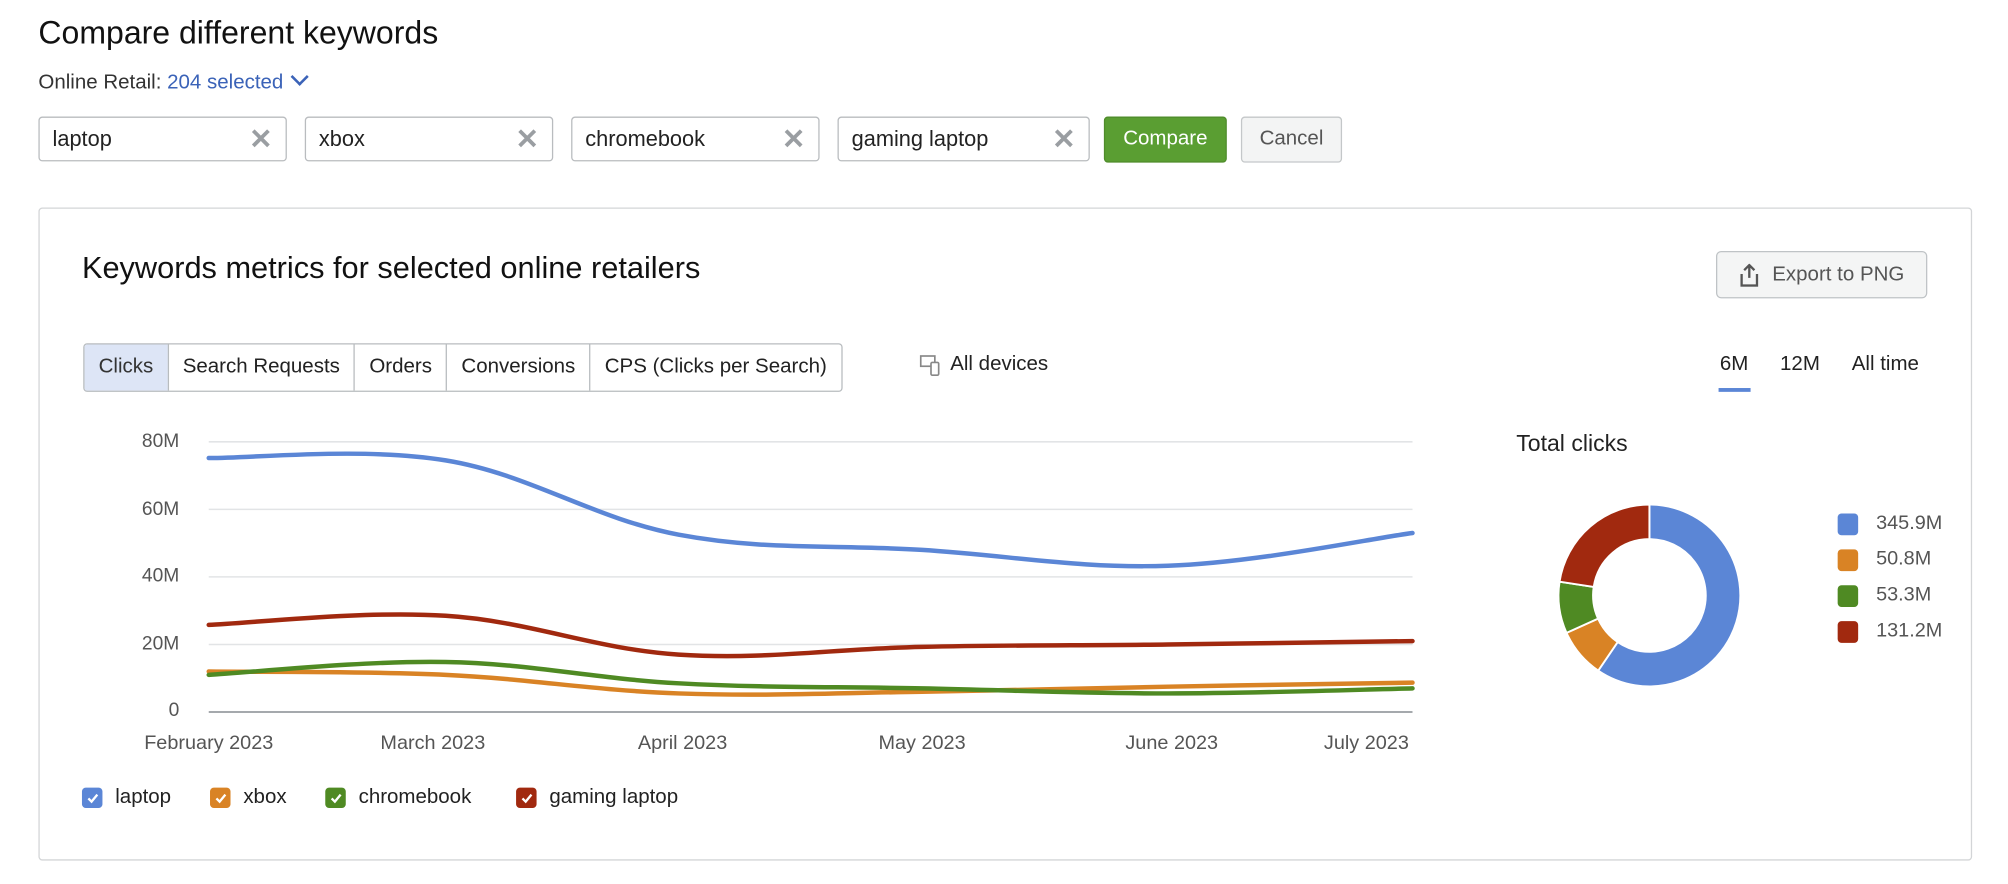  Describe the element at coordinates (260, 367) in the screenshot. I see `tab-search-requests: Search Requests` at that location.